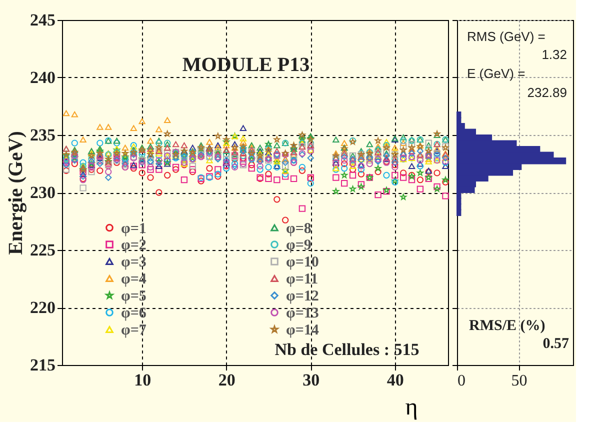 The width and height of the screenshot is (608, 430). Describe the element at coordinates (395, 380) in the screenshot. I see `x-tick-label: 40` at that location.